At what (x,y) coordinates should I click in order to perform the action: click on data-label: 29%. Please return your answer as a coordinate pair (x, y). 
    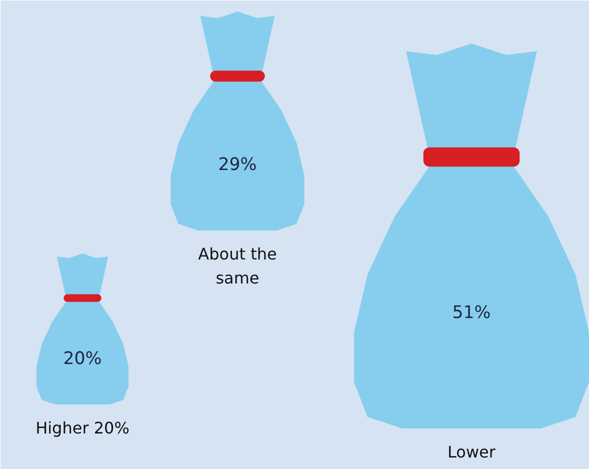
    Looking at the image, I should click on (237, 164).